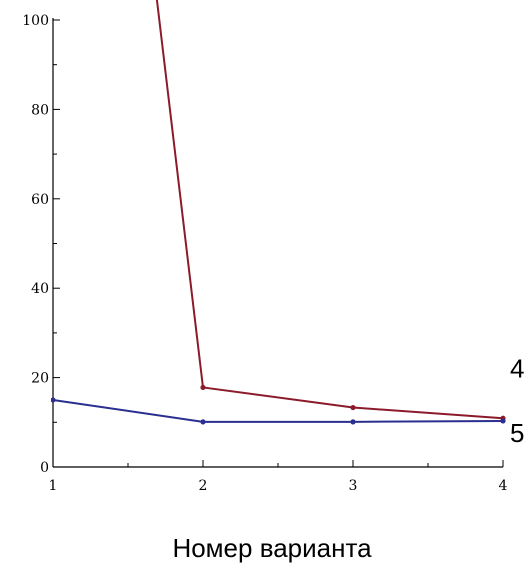  Describe the element at coordinates (40, 379) in the screenshot. I see `y-tick-label: 20` at that location.